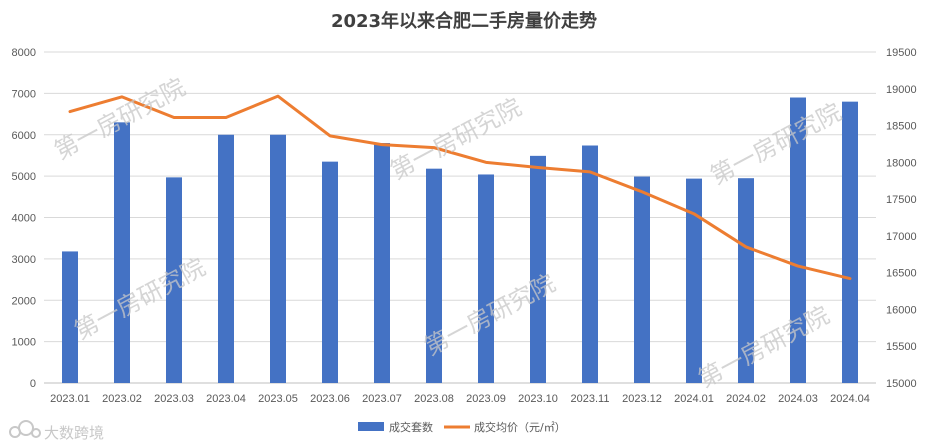  I want to click on cloud-icon, so click(25, 429).